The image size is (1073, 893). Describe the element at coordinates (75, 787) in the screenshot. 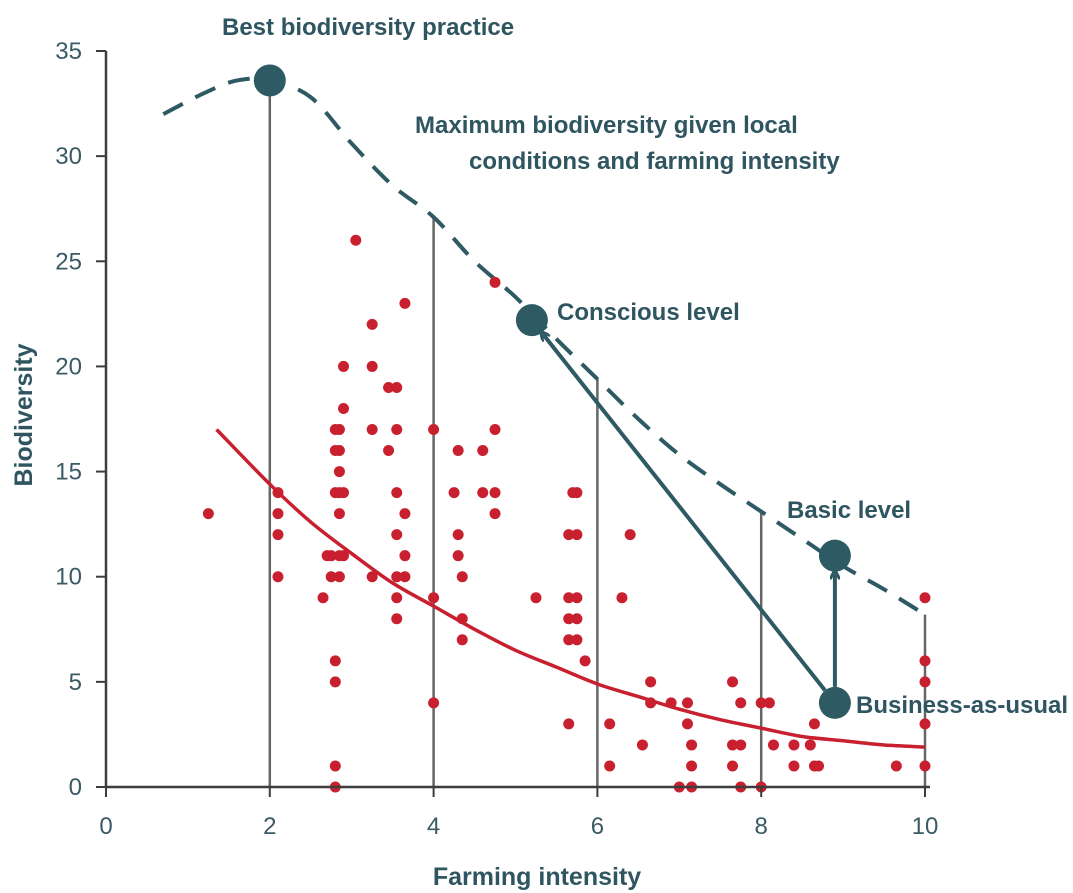

I see `y-tick-label: 0` at that location.